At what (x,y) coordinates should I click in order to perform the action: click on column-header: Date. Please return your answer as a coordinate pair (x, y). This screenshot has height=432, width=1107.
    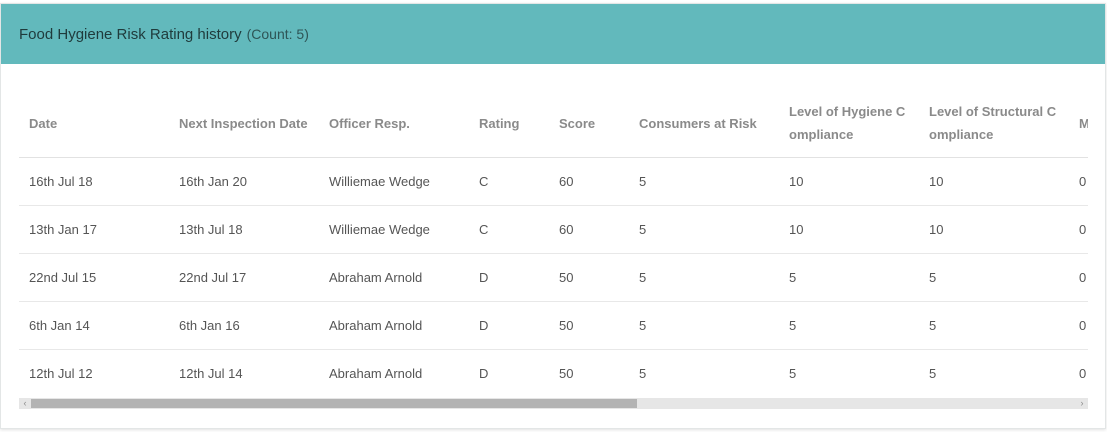
    Looking at the image, I should click on (94, 123).